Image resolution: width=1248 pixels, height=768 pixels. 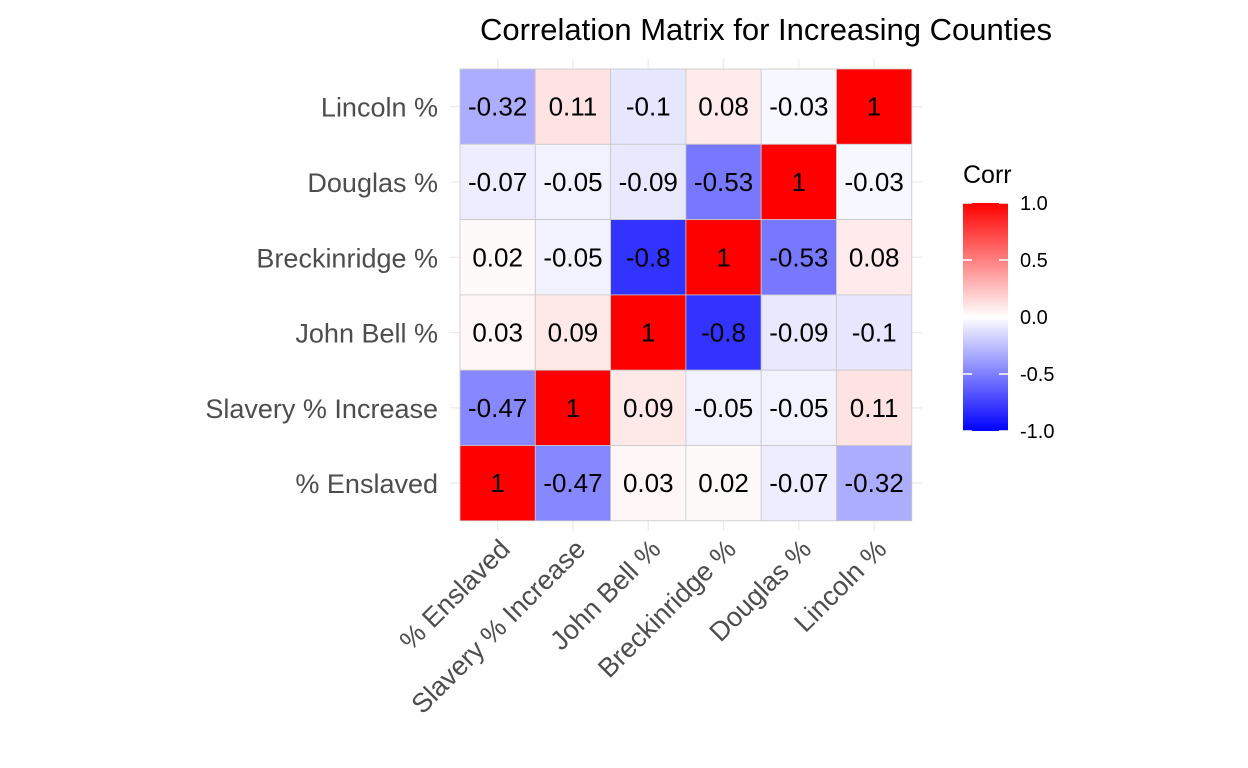 I want to click on y-tick-label: Lincoln %, so click(x=379, y=108).